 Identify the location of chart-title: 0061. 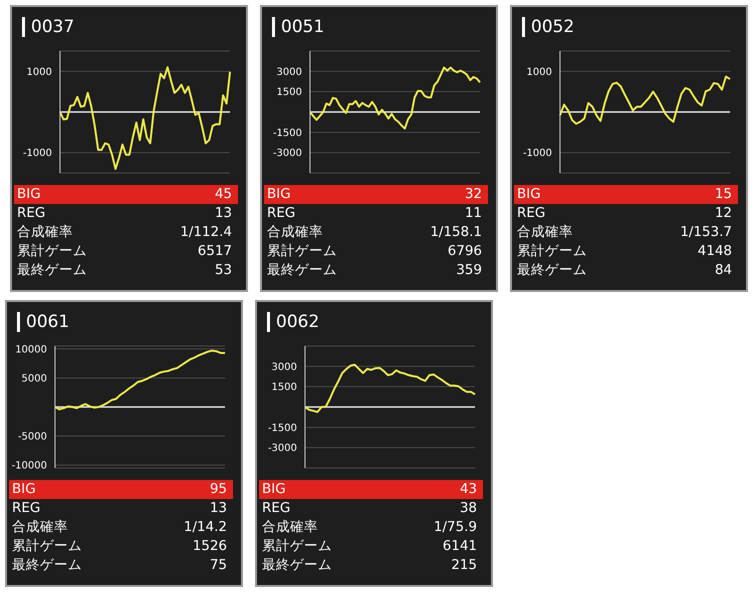
(48, 322).